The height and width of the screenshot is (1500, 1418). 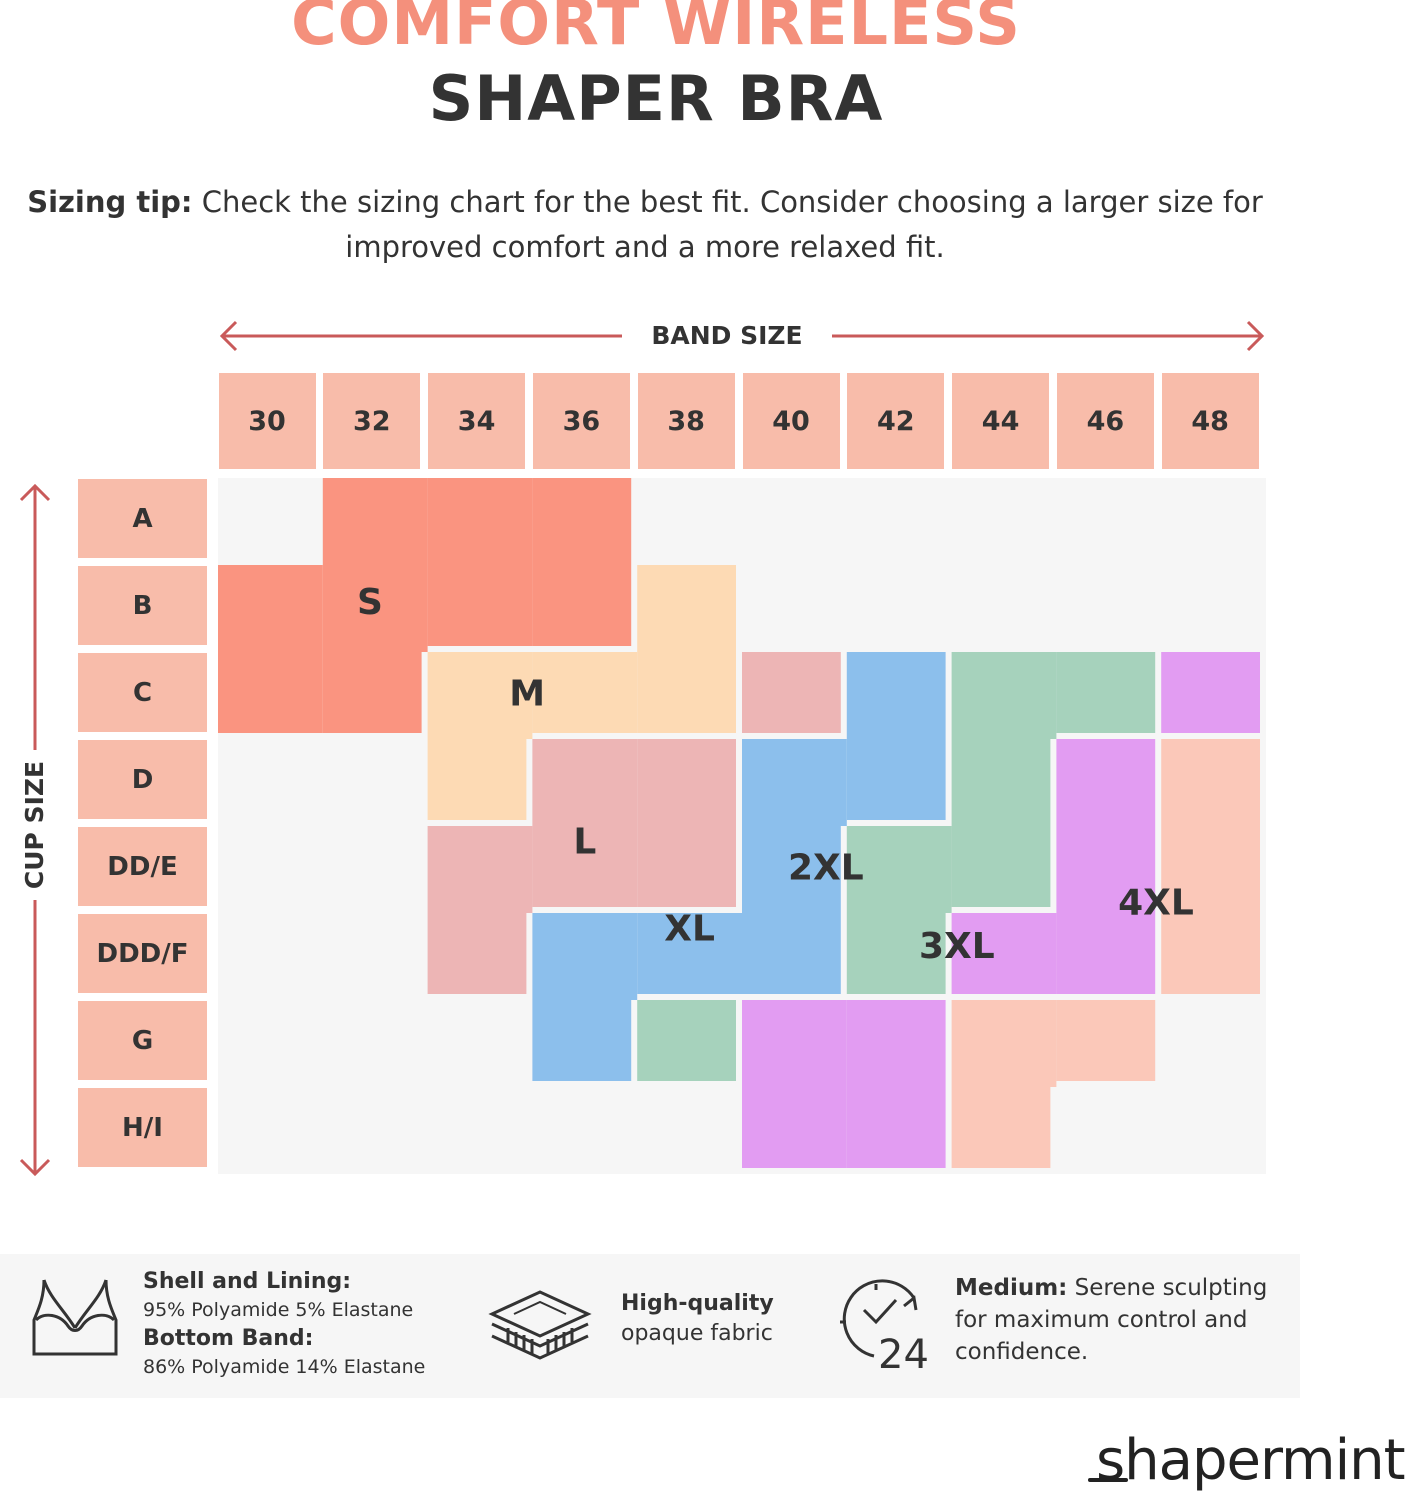 What do you see at coordinates (247, 1281) in the screenshot?
I see `shell-heading: Shell and Lining:` at bounding box center [247, 1281].